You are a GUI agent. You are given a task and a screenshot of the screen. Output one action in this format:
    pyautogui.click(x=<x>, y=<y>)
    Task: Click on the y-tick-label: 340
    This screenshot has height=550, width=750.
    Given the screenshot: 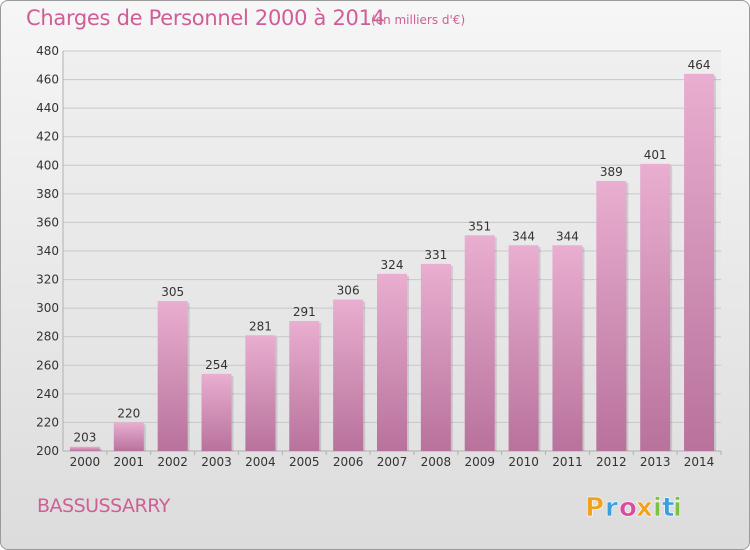 What is the action you would take?
    pyautogui.click(x=47, y=251)
    